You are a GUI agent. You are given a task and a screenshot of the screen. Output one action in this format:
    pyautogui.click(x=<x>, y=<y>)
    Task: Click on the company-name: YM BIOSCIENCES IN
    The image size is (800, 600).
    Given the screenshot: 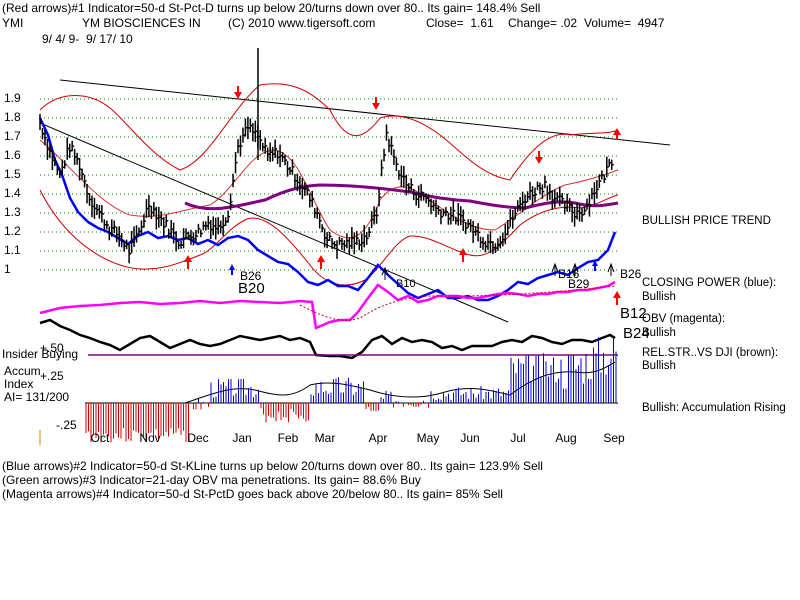 What is the action you would take?
    pyautogui.click(x=141, y=23)
    